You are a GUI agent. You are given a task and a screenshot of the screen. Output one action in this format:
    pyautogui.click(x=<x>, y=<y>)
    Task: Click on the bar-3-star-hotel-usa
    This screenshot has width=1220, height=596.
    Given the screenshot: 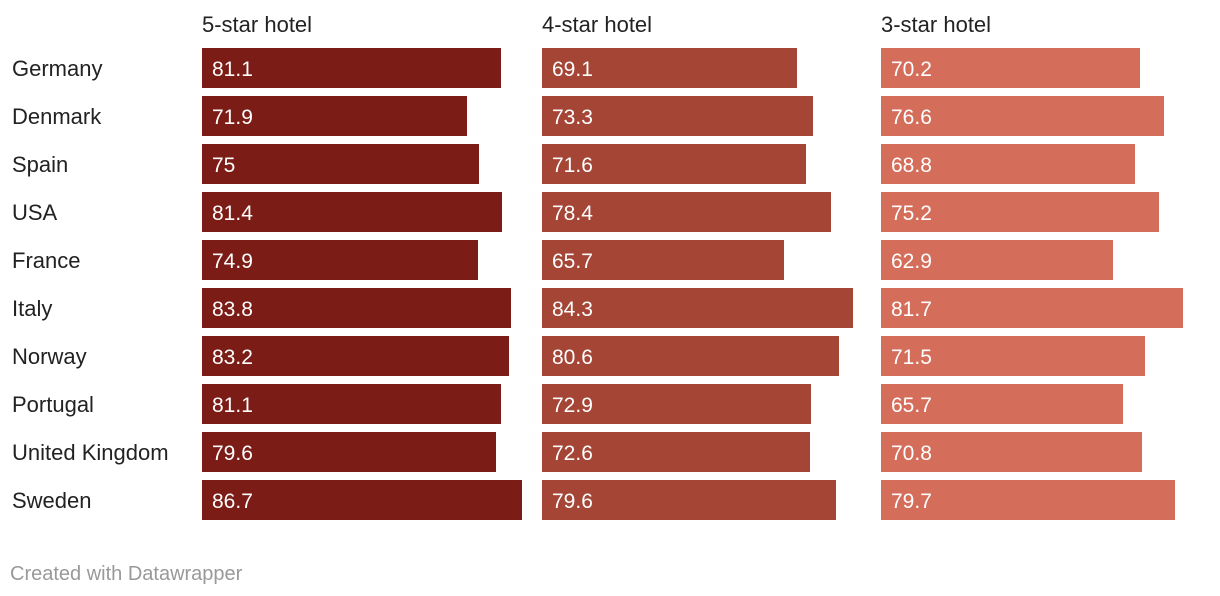 What is the action you would take?
    pyautogui.click(x=1020, y=212)
    